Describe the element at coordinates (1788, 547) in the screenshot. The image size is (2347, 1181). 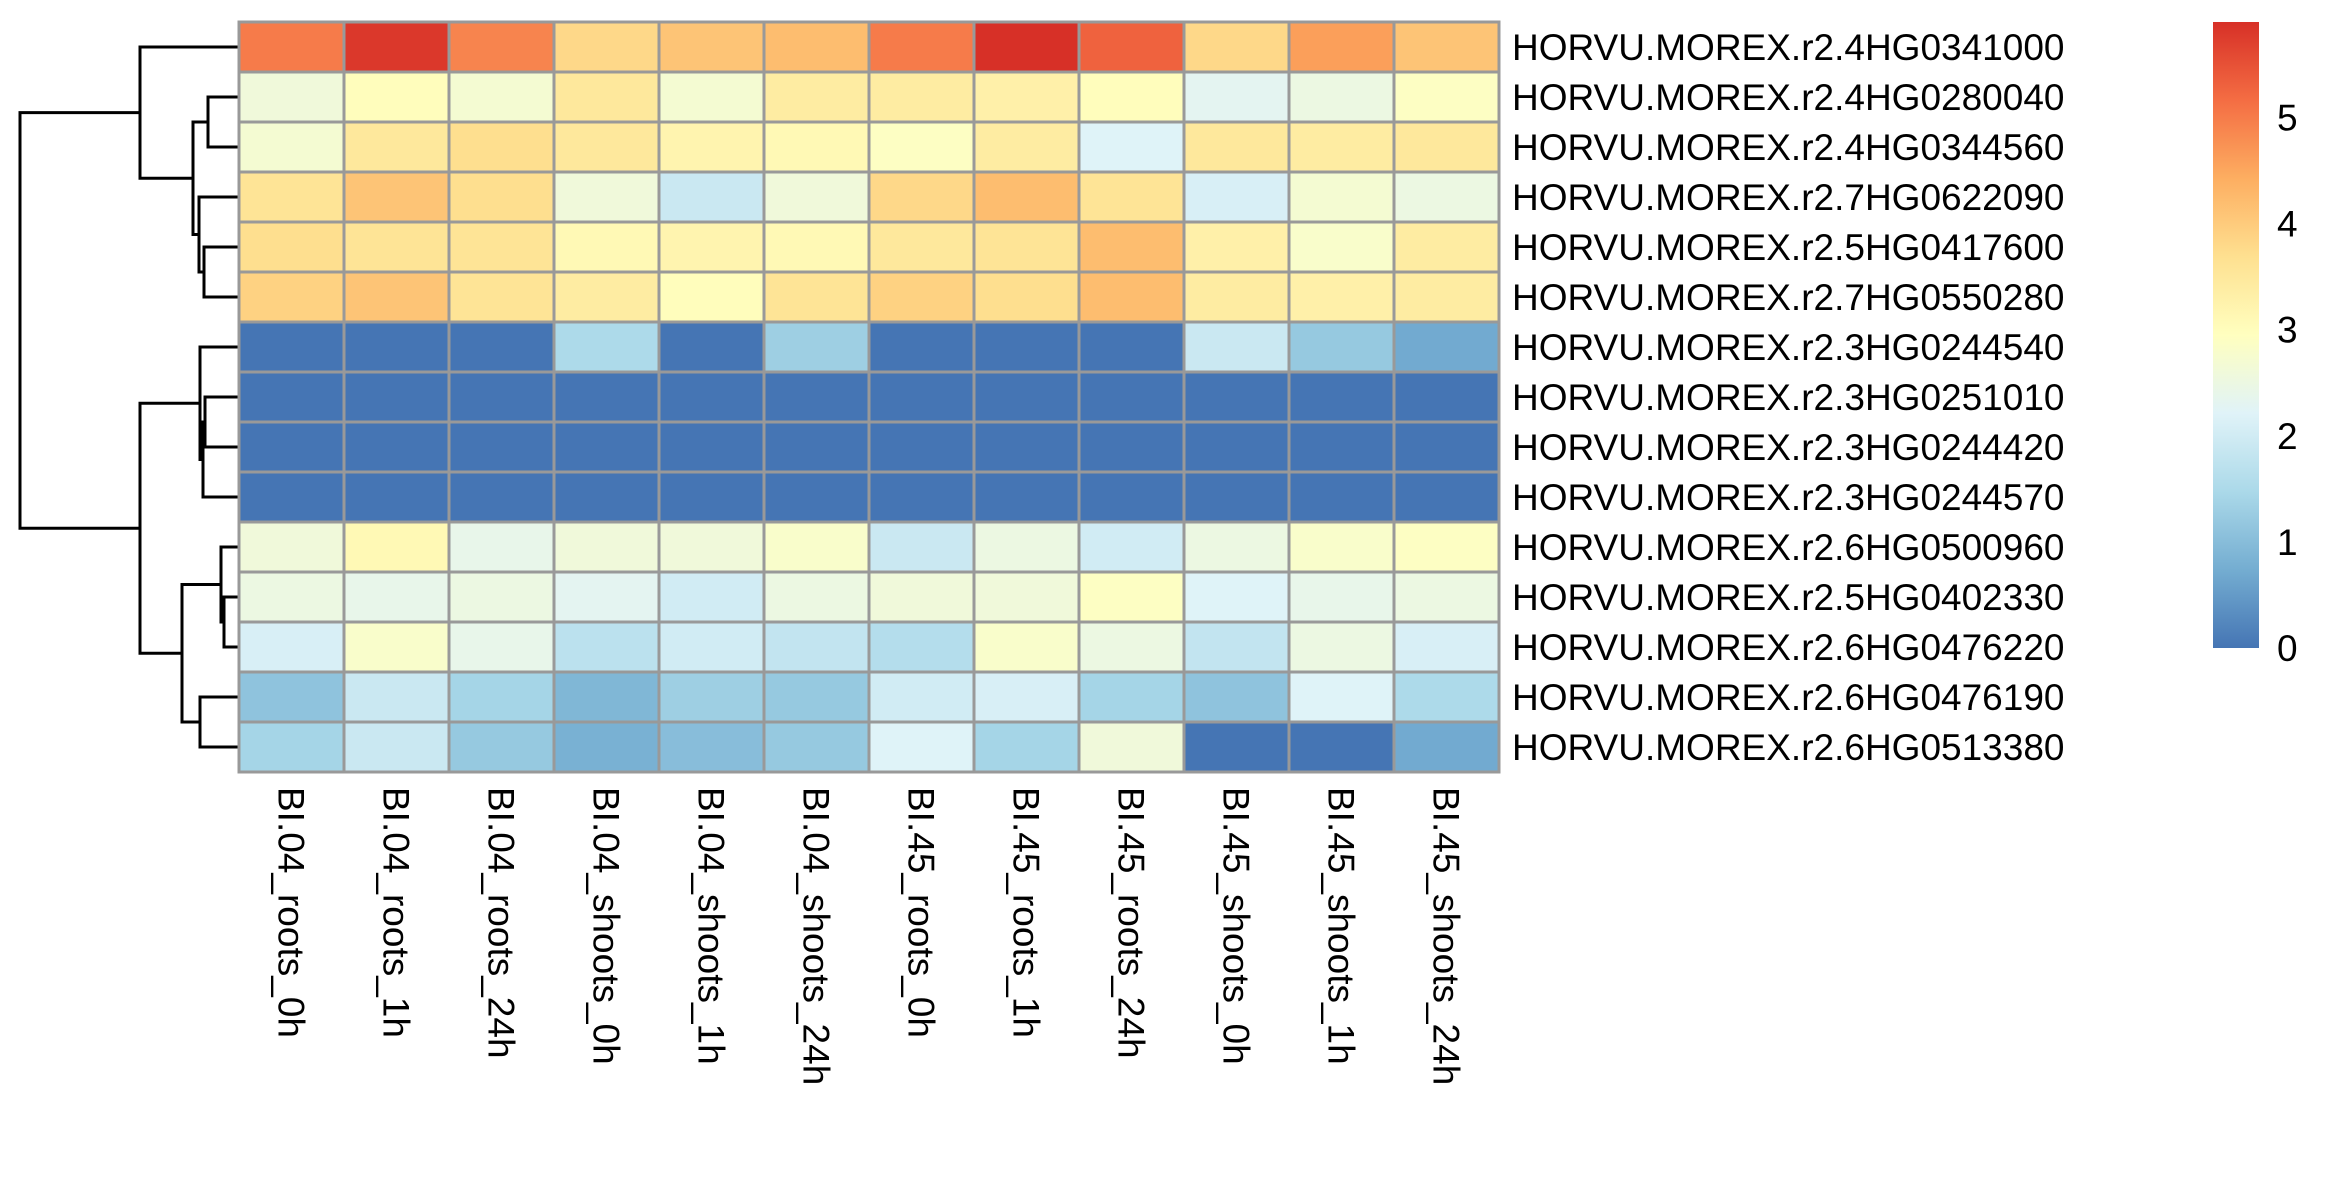
I see `row-label: HORVU.MOREX.r2.6HG0500960` at that location.